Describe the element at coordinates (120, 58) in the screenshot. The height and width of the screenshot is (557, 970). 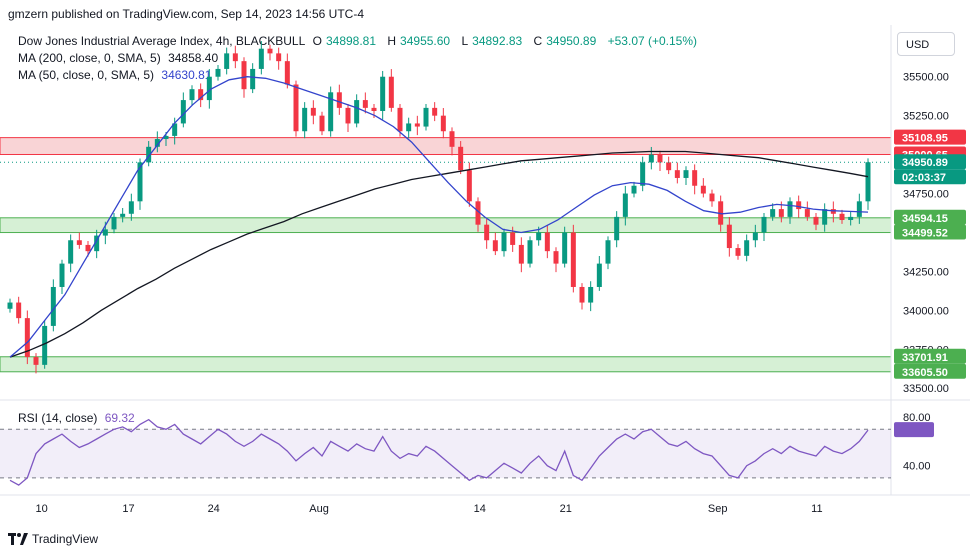
I see `ma200-legend: MA (200, close, 0, SMA, 5) 34858.40` at that location.